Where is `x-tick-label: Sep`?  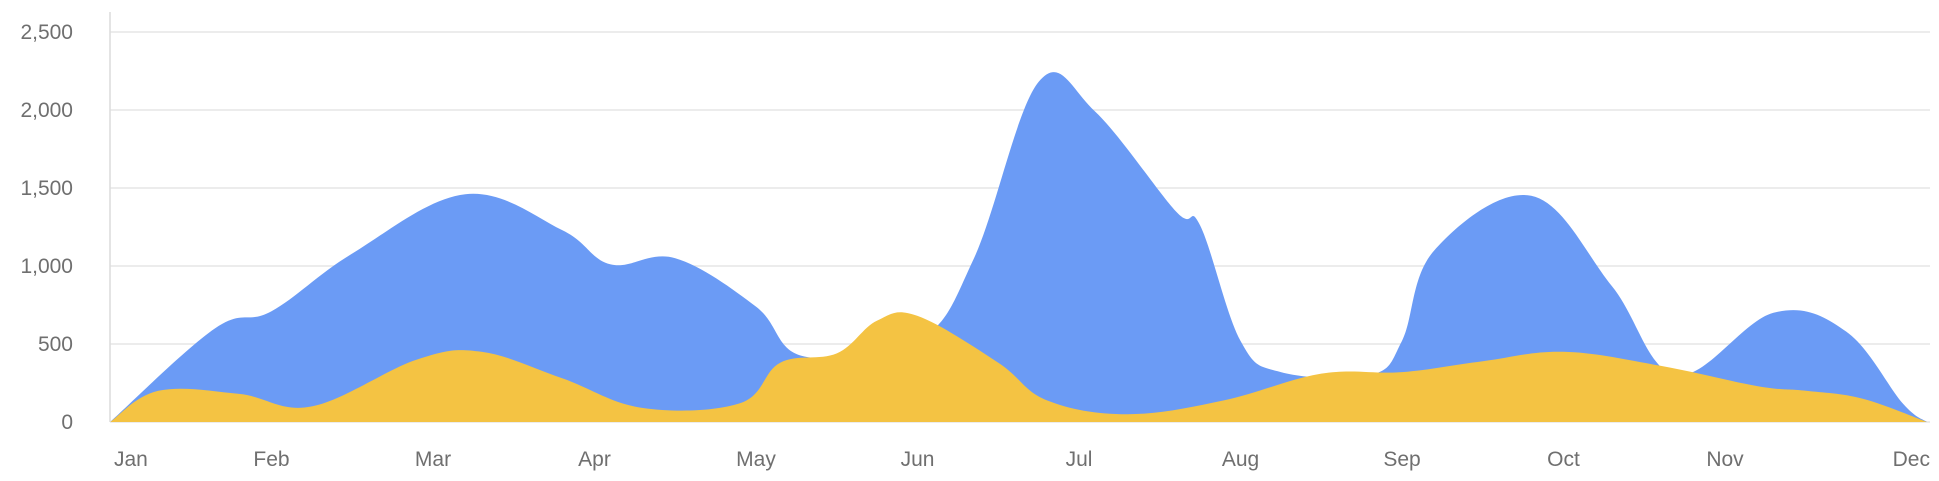 x-tick-label: Sep is located at coordinates (1401, 459).